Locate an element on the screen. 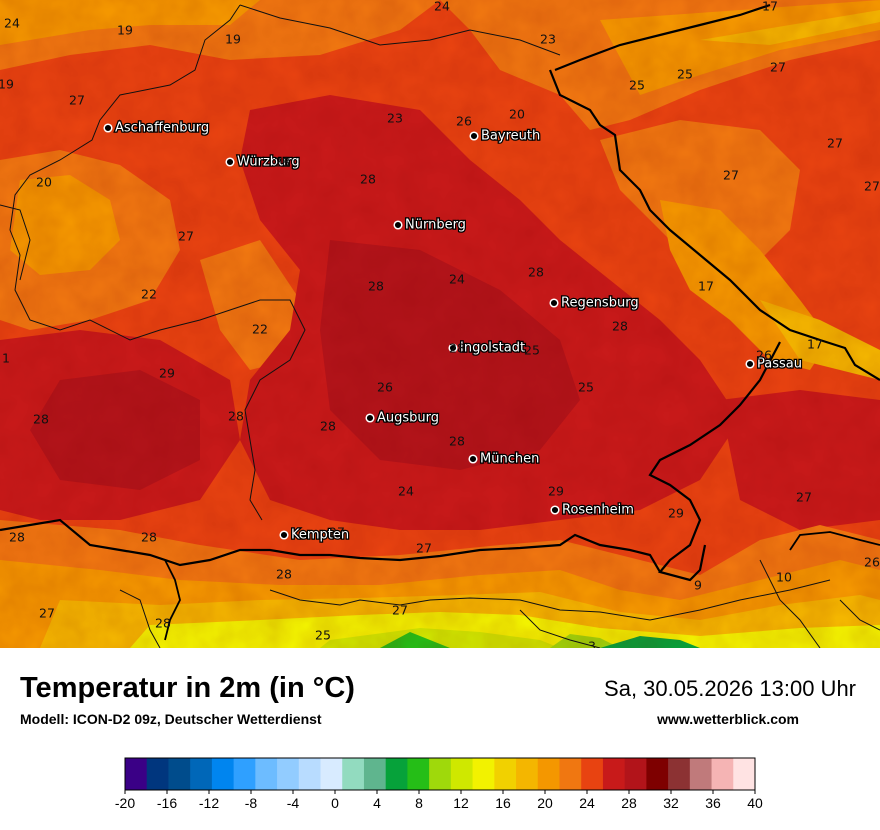  city-label: Rosenheim is located at coordinates (598, 510).